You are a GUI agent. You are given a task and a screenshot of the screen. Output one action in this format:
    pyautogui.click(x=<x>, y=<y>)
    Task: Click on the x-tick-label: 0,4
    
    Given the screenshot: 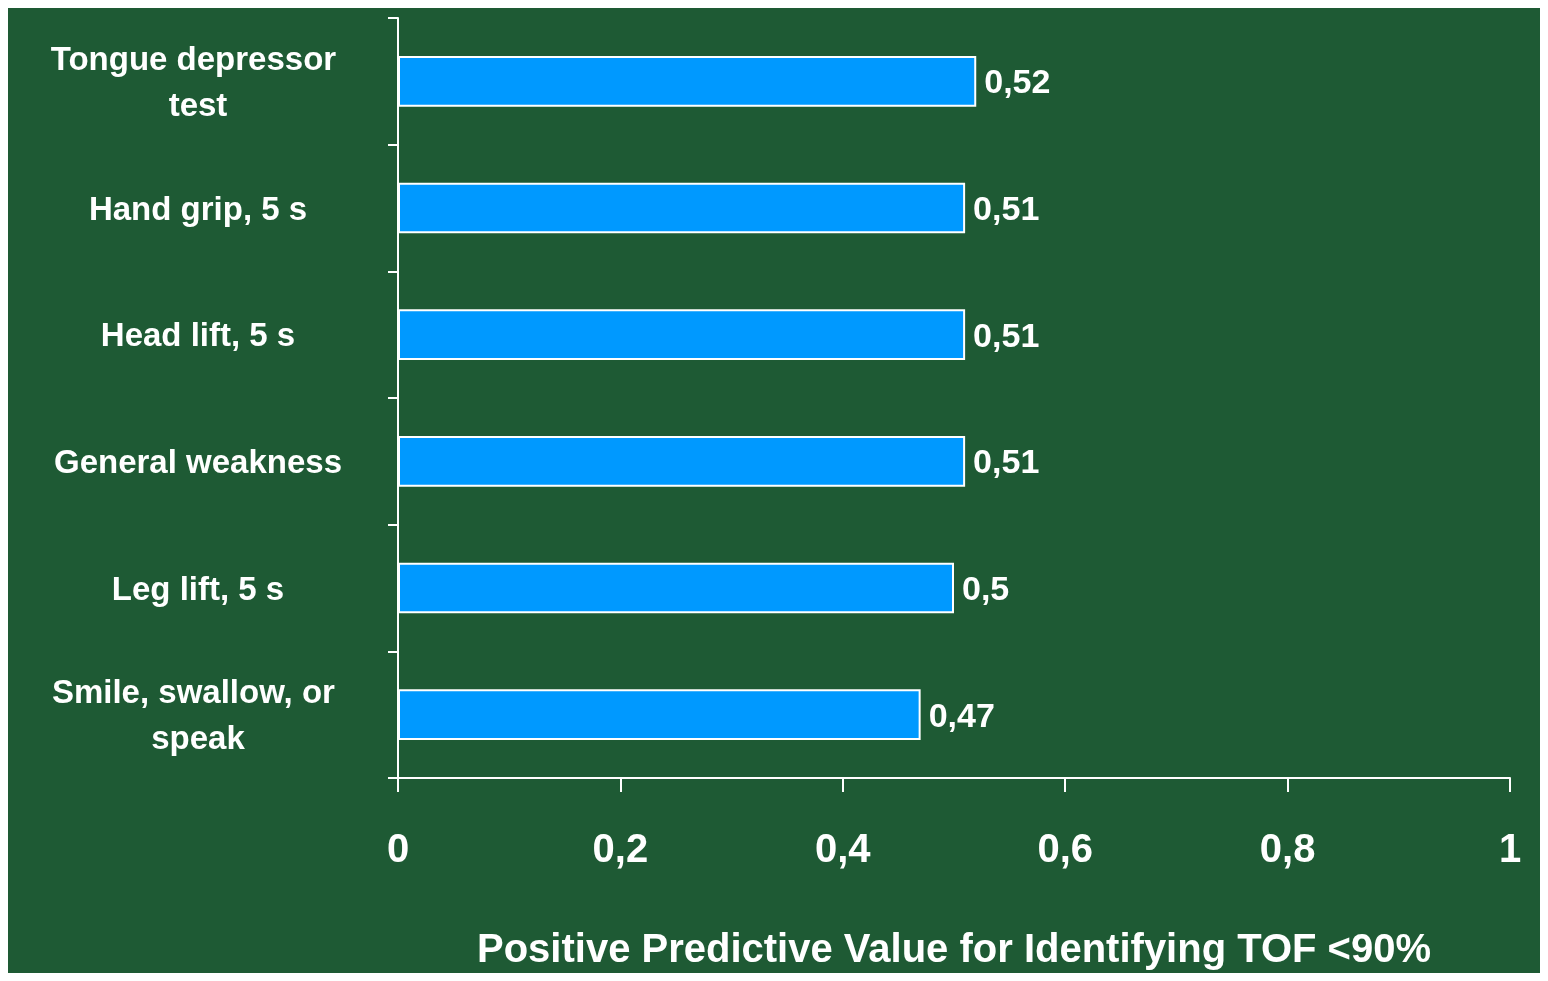 What is the action you would take?
    pyautogui.click(x=843, y=848)
    